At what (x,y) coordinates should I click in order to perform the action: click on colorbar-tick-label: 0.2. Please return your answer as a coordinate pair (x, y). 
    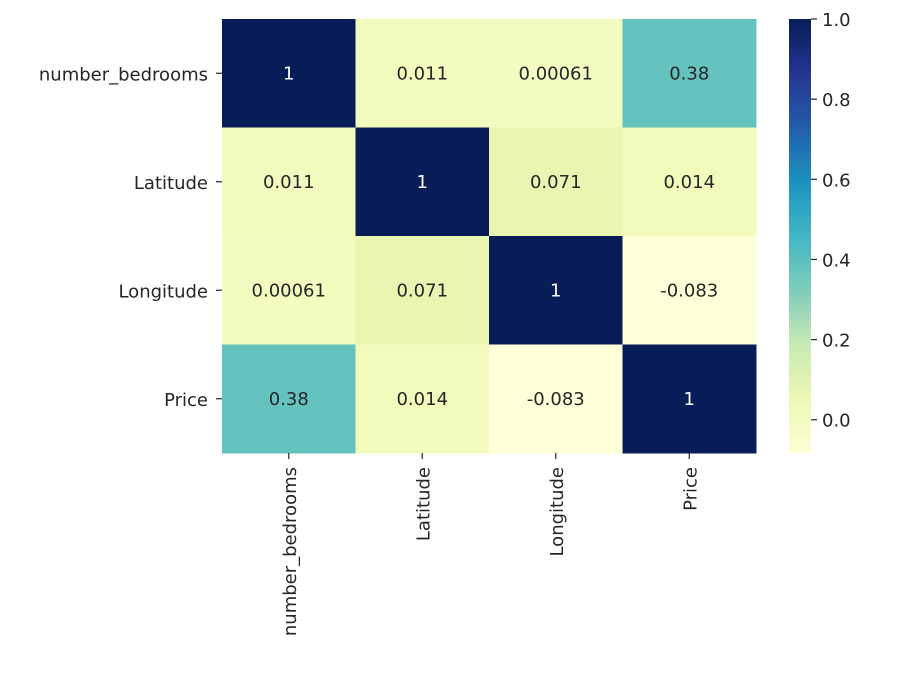
    Looking at the image, I should click on (836, 341).